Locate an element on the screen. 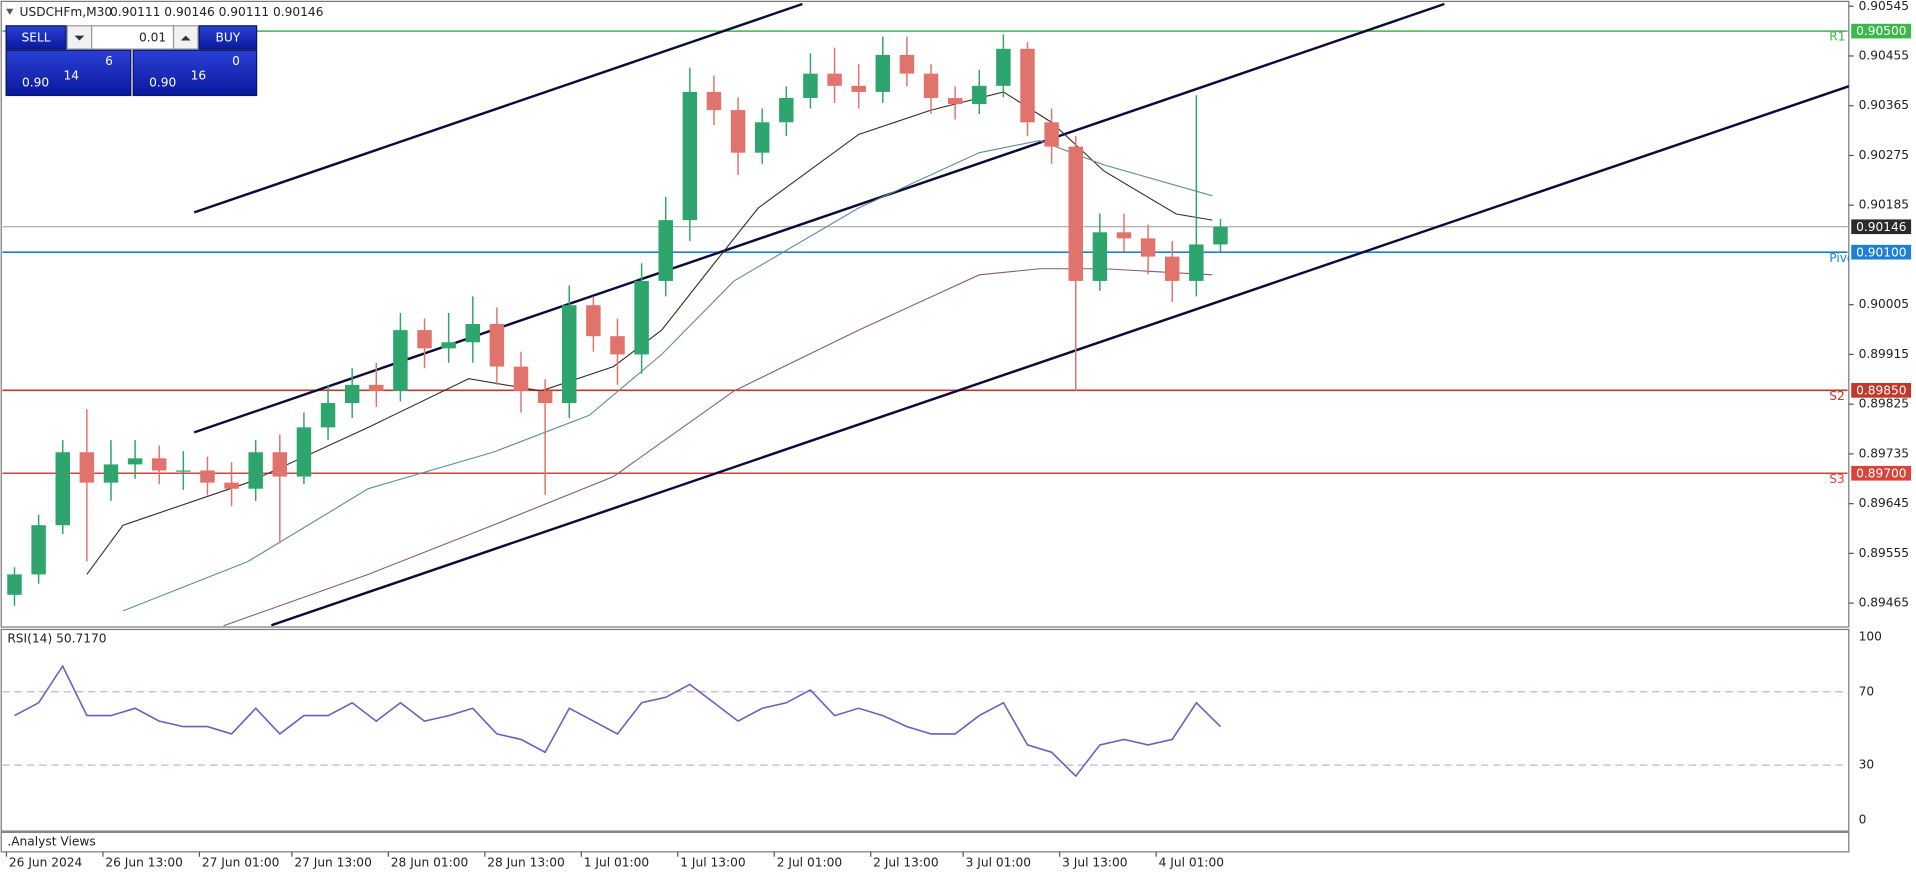 The width and height of the screenshot is (1916, 874). level-tag: Pivot is located at coordinates (1844, 258).